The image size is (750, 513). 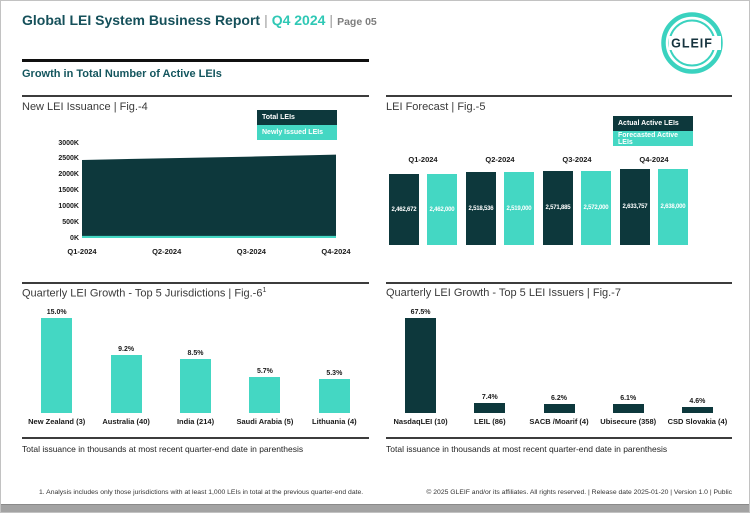 What do you see at coordinates (58, 190) in the screenshot?
I see `fig4-y-axis: 3000K 2500K 2000K 1500K 1000K 500K 0K` at bounding box center [58, 190].